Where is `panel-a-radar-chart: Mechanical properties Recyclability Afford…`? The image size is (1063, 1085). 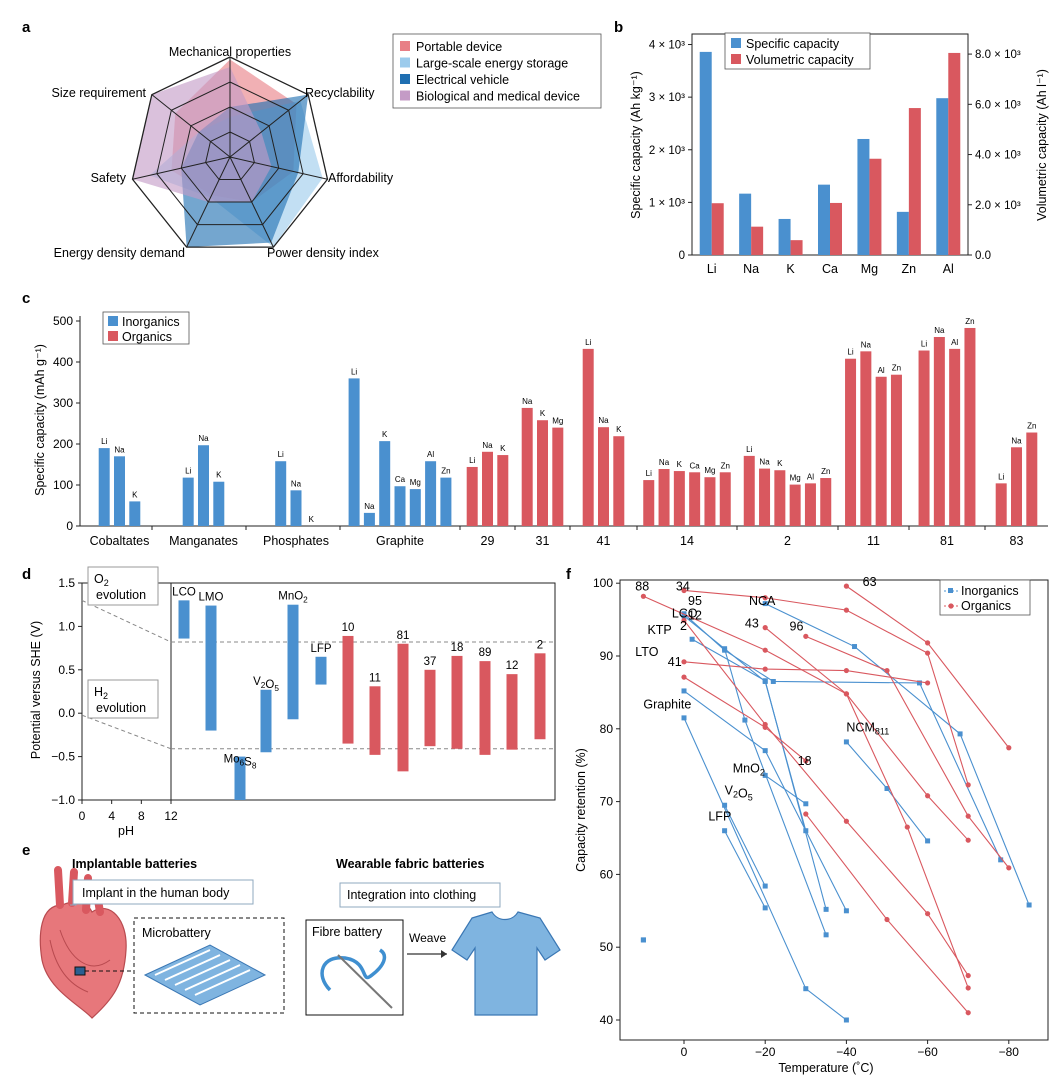 panel-a-radar-chart: Mechanical properties Recyclability Afford… is located at coordinates (327, 146).